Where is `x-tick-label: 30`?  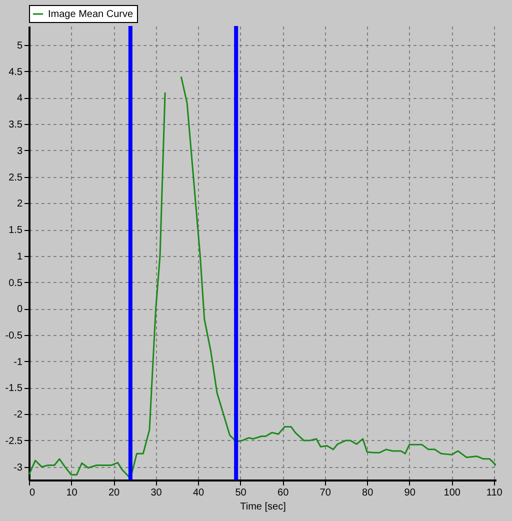
x-tick-label: 30 is located at coordinates (156, 493).